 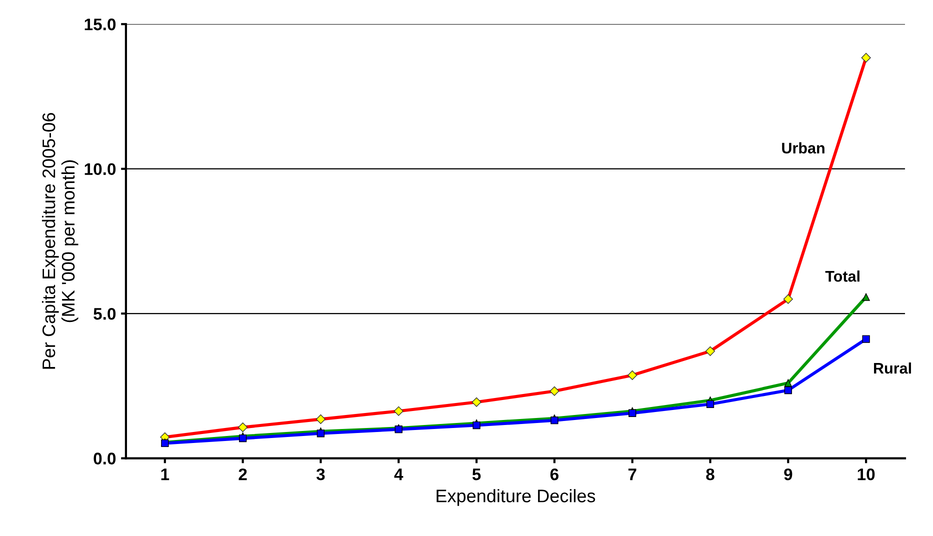 What do you see at coordinates (803, 148) in the screenshot?
I see `series-label: Urban` at bounding box center [803, 148].